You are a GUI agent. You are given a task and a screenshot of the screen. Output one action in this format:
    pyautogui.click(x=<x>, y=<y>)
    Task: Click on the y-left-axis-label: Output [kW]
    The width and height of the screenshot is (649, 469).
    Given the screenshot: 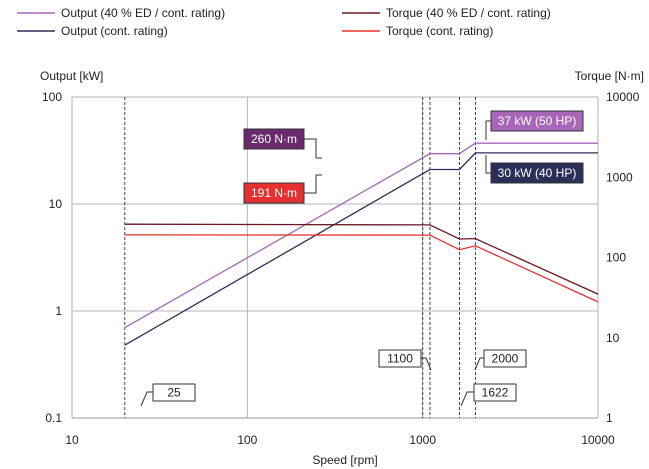 What is the action you would take?
    pyautogui.click(x=71, y=76)
    